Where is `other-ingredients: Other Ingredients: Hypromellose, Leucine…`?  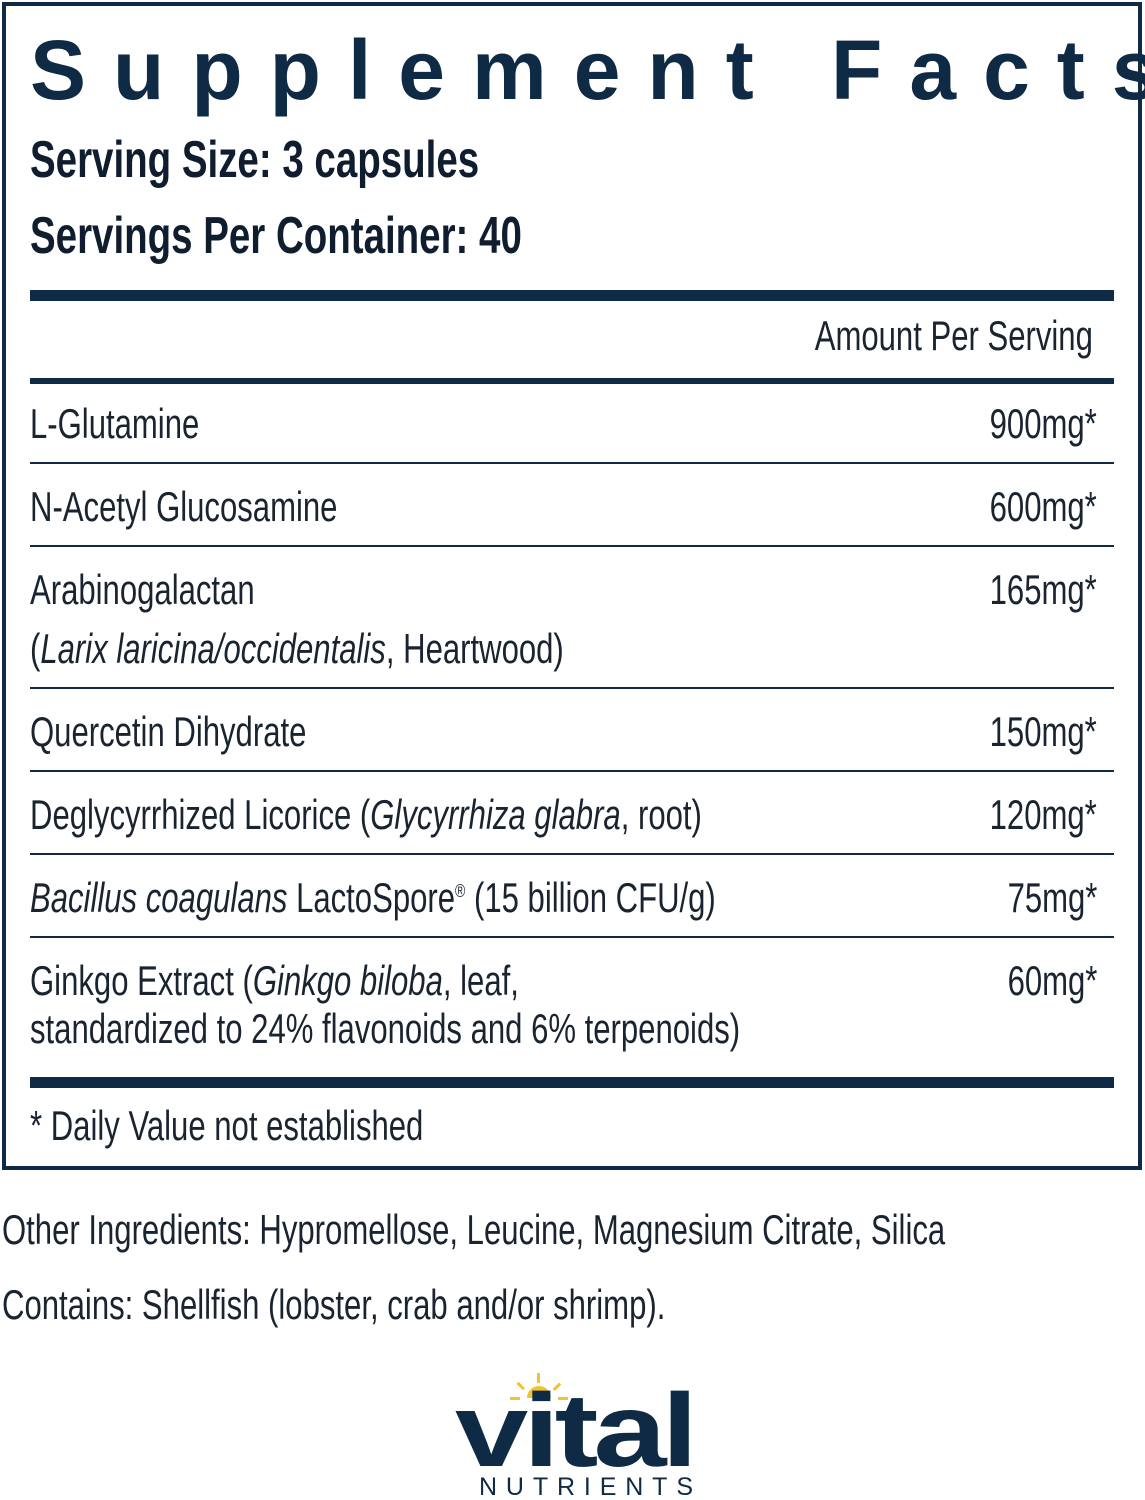
other-ingredients: Other Ingredients: Hypromellose, Leucine… is located at coordinates (474, 1229).